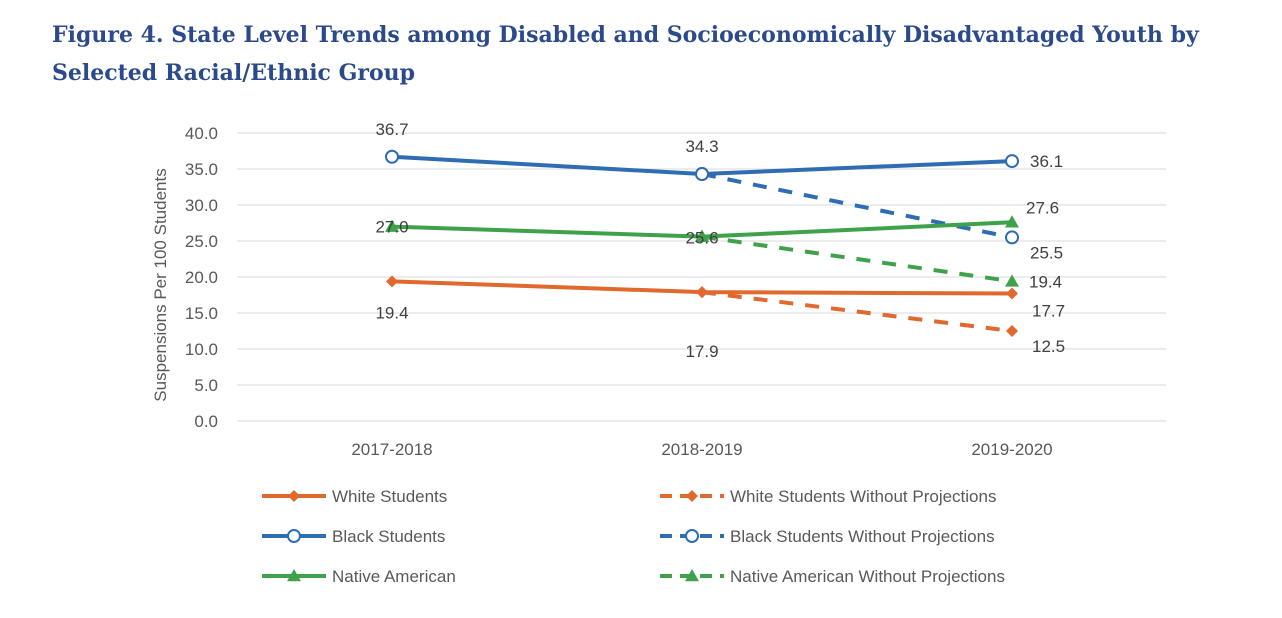 The image size is (1282, 618). What do you see at coordinates (1048, 311) in the screenshot?
I see `data-label: 17.7` at bounding box center [1048, 311].